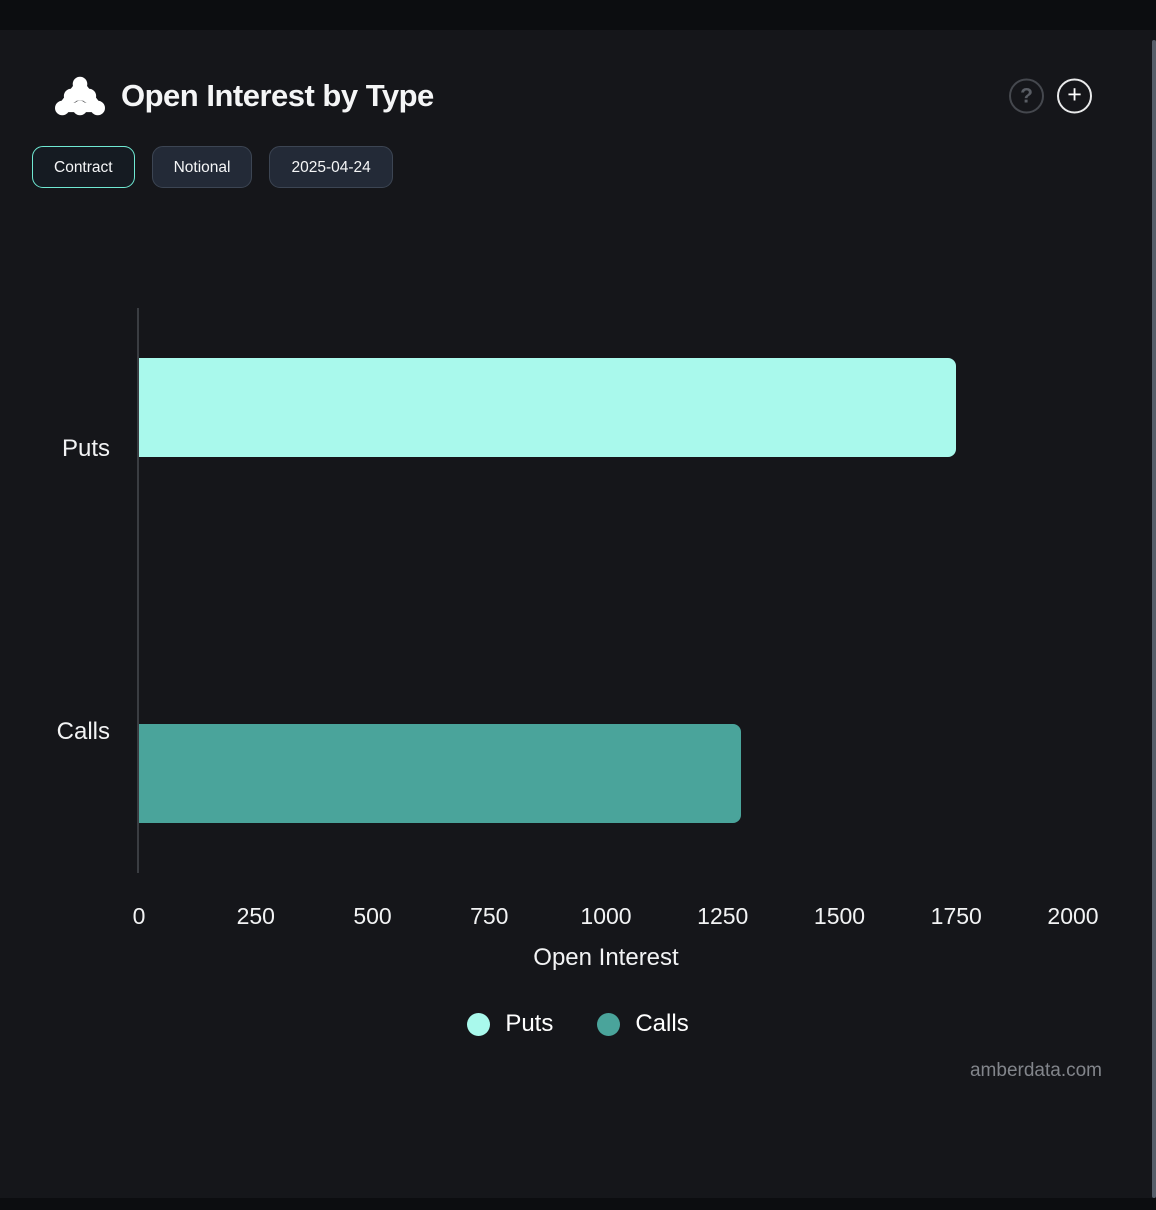 Image resolution: width=1156 pixels, height=1210 pixels. I want to click on bottom-edge-strip, so click(578, 1204).